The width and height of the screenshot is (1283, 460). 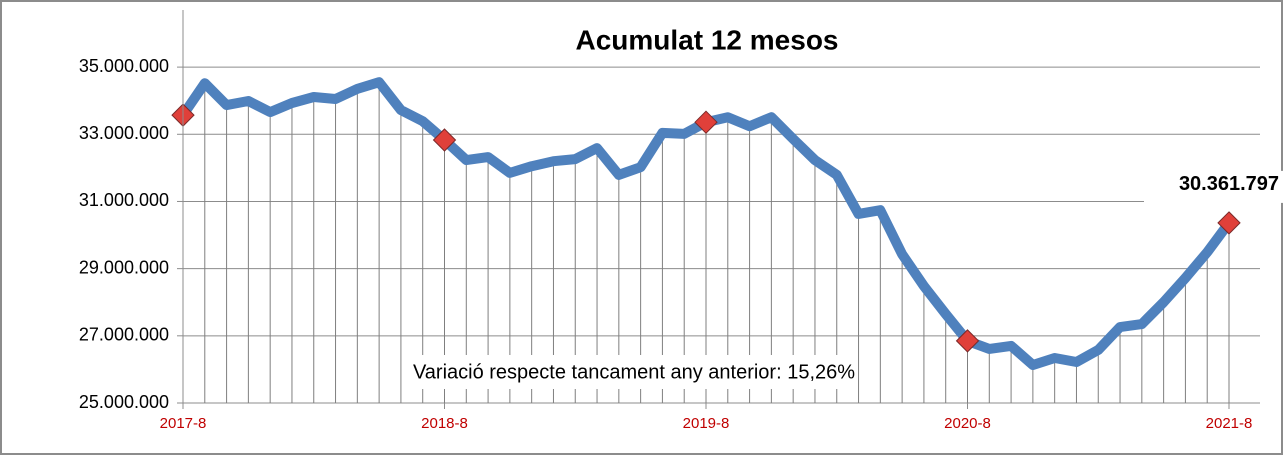 I want to click on y-tick-label: 31.000.000, so click(x=124, y=200).